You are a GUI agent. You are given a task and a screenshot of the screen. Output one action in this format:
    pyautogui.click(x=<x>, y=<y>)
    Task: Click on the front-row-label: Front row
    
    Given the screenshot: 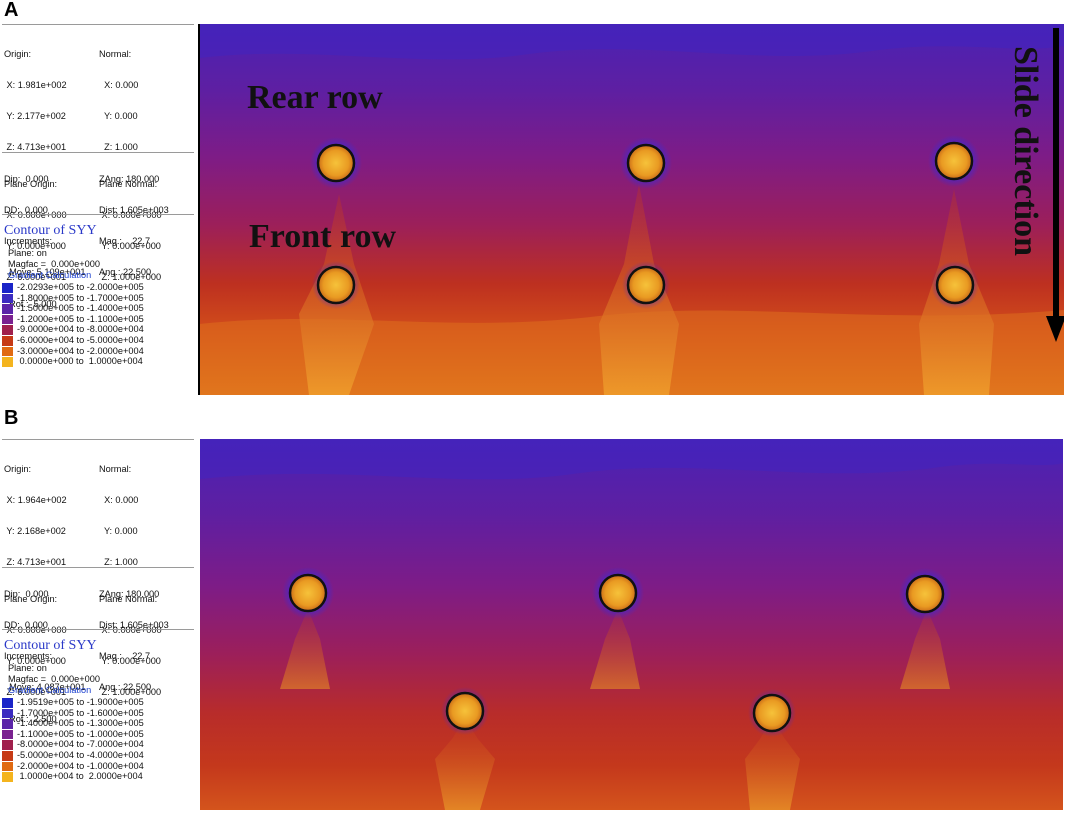 What is the action you would take?
    pyautogui.click(x=323, y=236)
    